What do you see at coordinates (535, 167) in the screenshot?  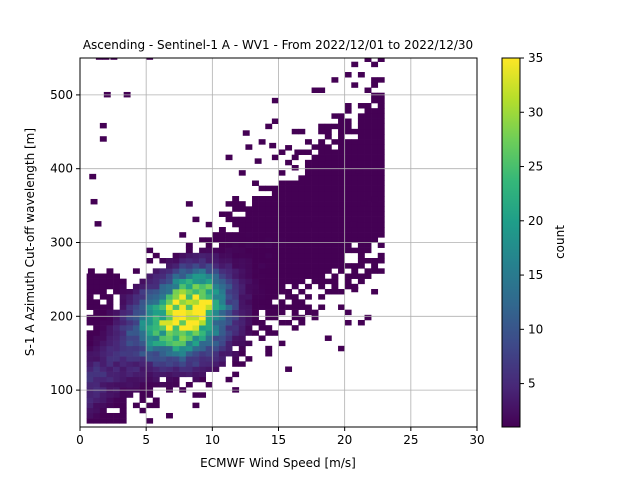 I see `colorbar-tick-label: 25` at bounding box center [535, 167].